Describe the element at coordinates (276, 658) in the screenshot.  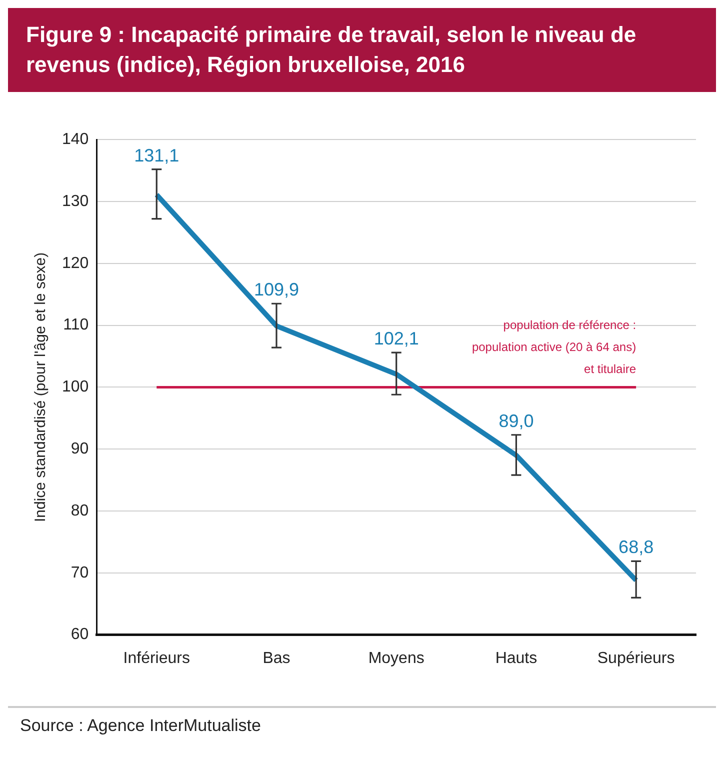
I see `x-tick-label: Bas` at that location.